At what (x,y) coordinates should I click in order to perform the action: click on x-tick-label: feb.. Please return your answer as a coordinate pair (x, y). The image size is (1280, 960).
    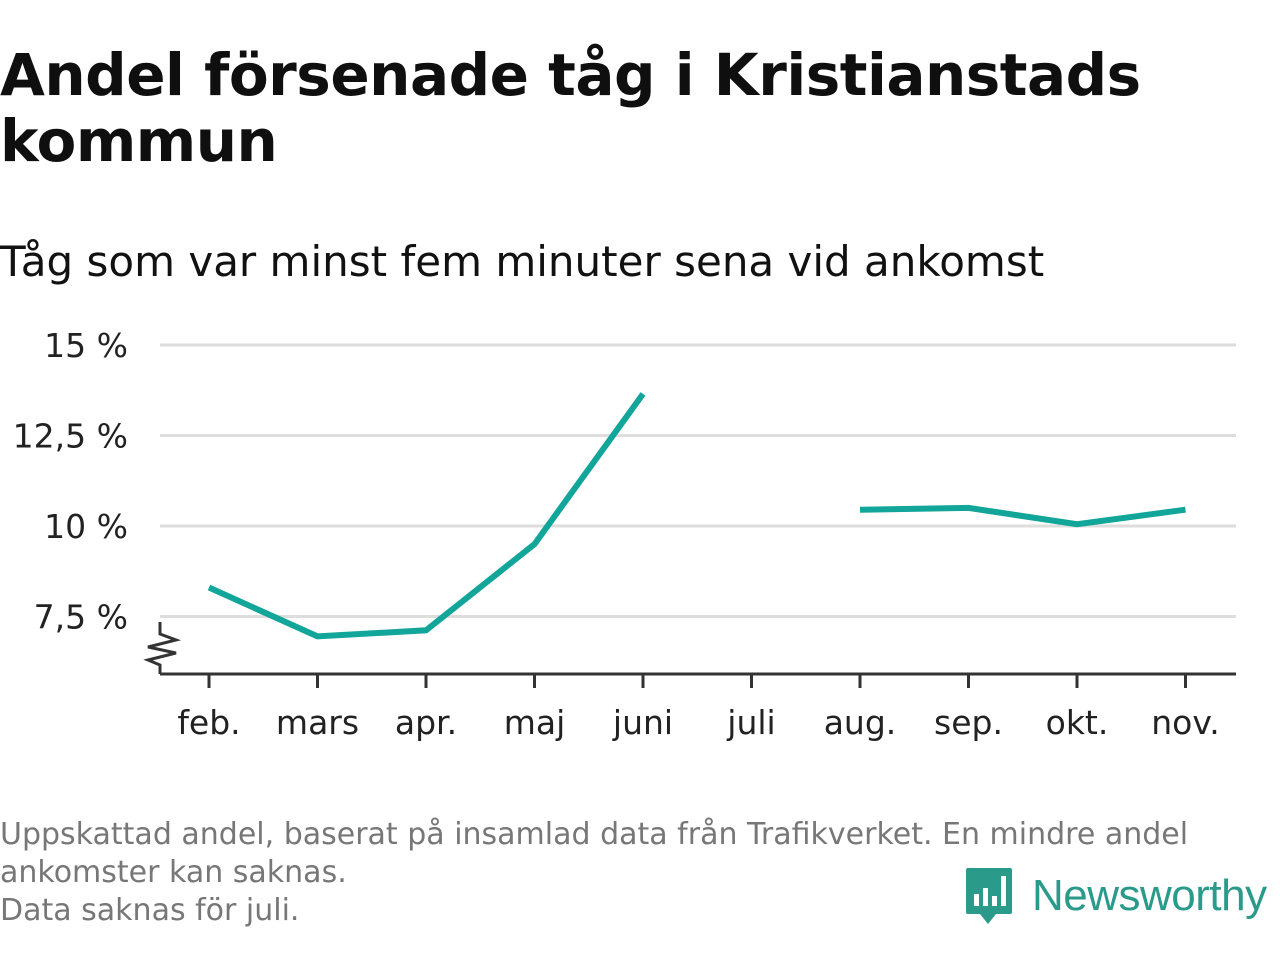
    Looking at the image, I should click on (208, 722).